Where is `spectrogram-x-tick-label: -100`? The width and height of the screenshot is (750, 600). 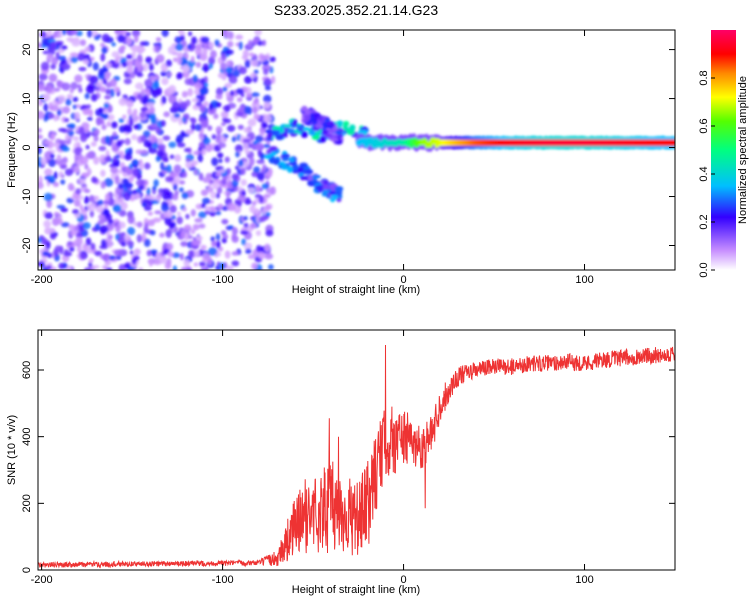
spectrogram-x-tick-label: -100 is located at coordinates (223, 280).